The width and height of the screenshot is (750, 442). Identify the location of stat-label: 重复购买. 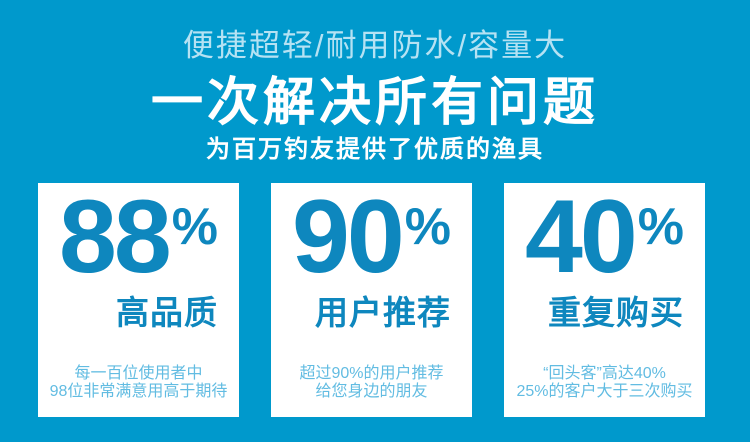
(615, 313).